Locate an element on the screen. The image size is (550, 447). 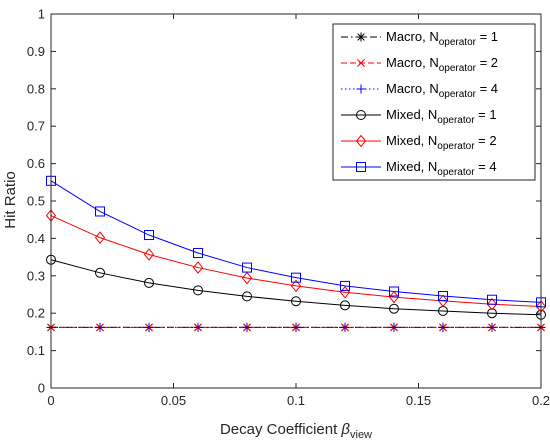
legend-entry-1: Macro, Noperator = 1 is located at coordinates (419, 38).